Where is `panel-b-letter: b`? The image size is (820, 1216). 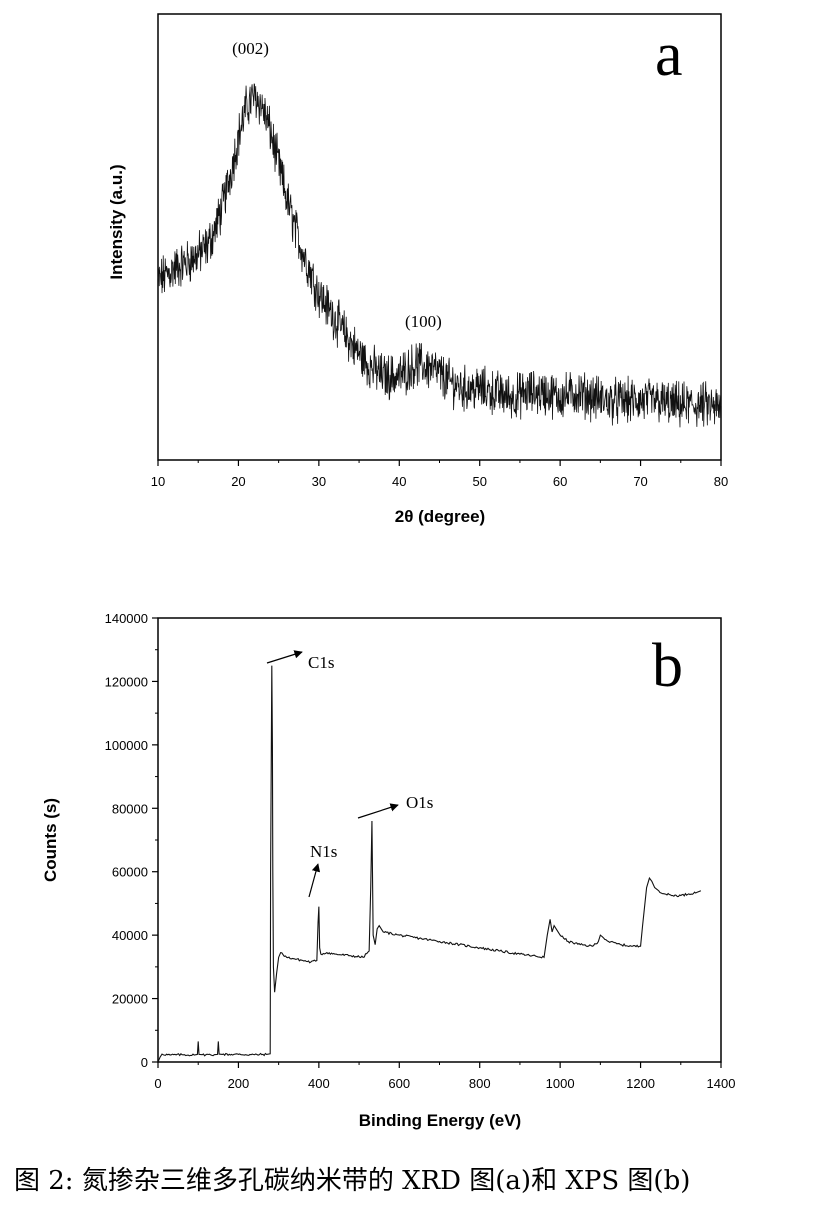
panel-b-letter: b is located at coordinates (667, 666).